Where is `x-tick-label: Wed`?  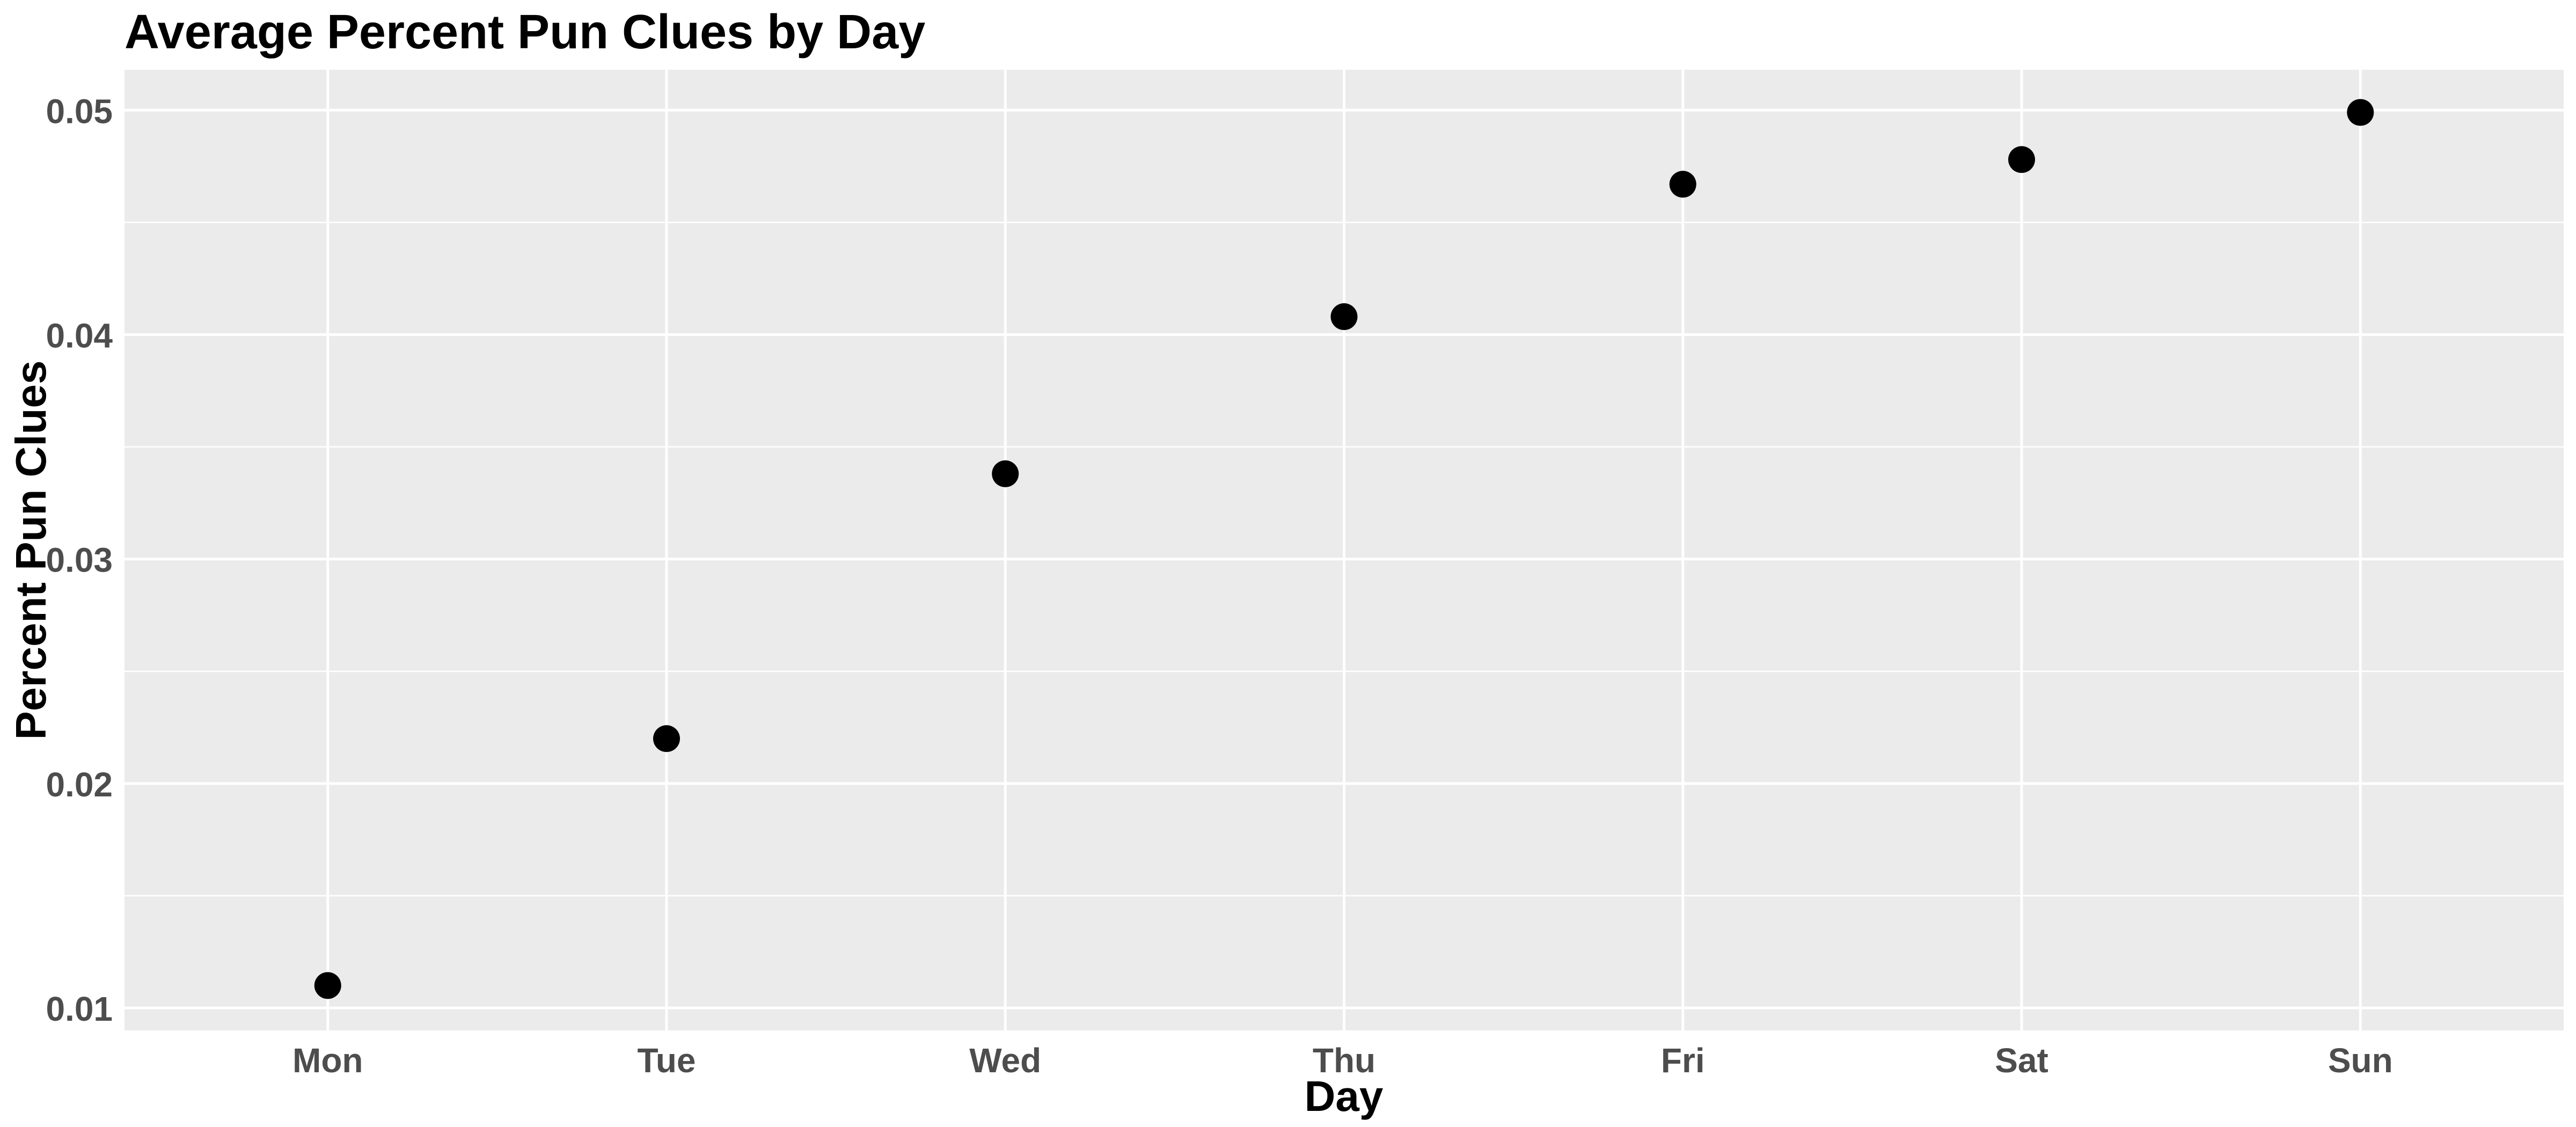 x-tick-label: Wed is located at coordinates (1005, 1060).